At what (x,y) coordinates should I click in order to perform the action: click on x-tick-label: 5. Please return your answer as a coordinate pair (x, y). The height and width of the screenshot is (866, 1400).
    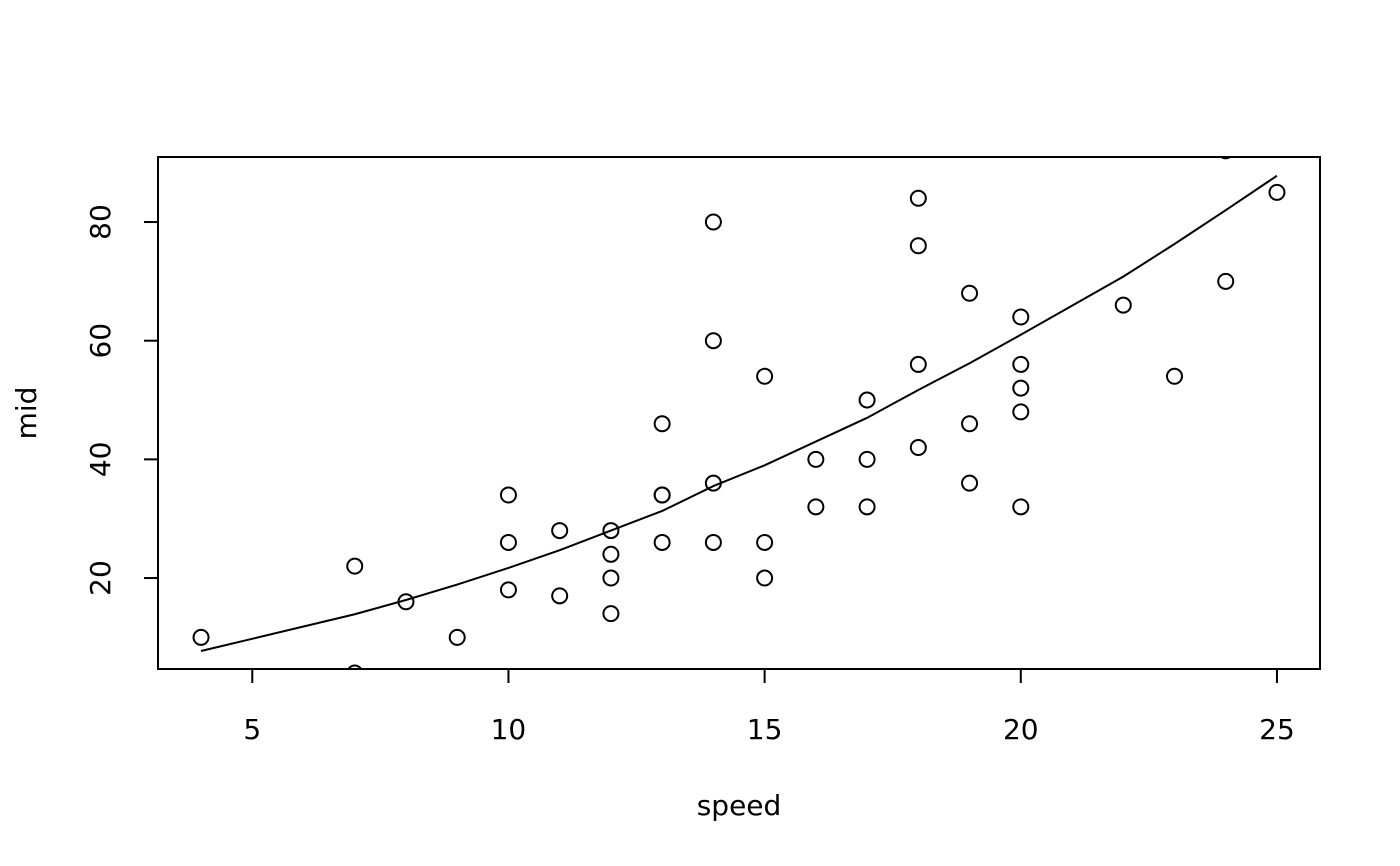
    Looking at the image, I should click on (252, 729).